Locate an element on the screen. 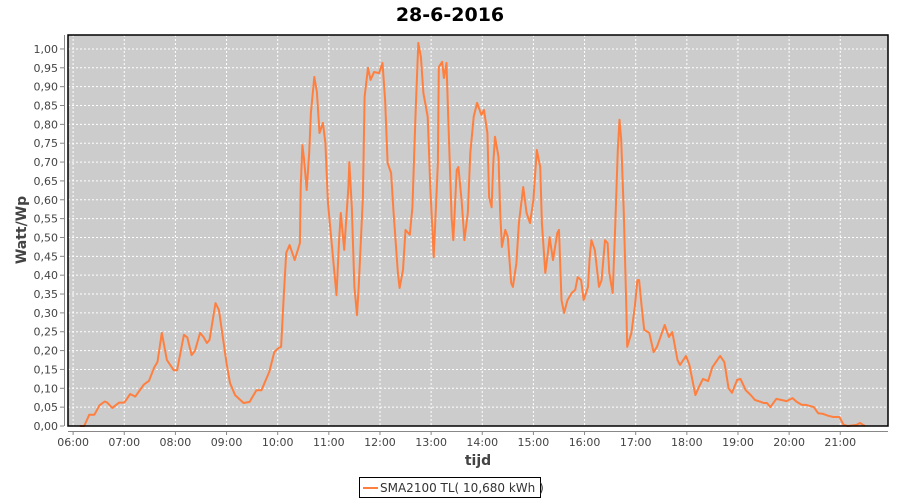 The width and height of the screenshot is (900, 504). legend-box is located at coordinates (450, 487).